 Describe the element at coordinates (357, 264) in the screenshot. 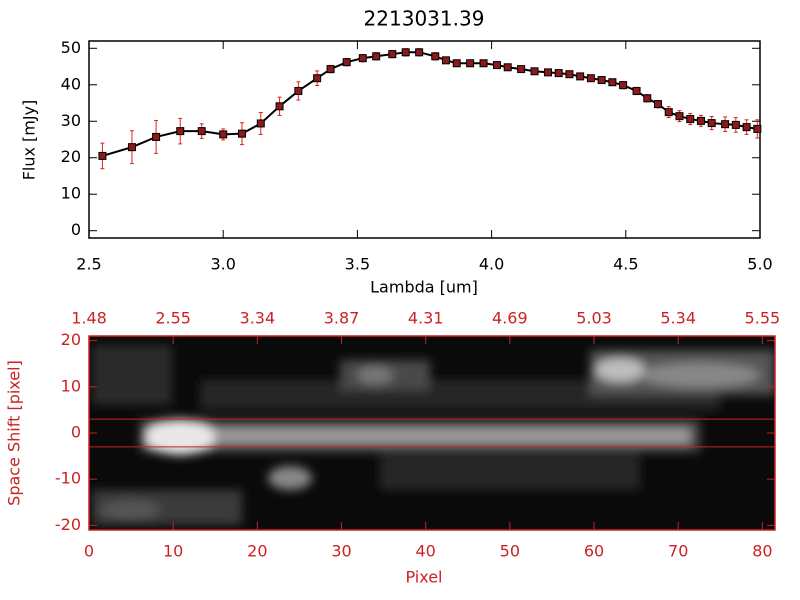

I see `x-tick-label: 3.5` at that location.